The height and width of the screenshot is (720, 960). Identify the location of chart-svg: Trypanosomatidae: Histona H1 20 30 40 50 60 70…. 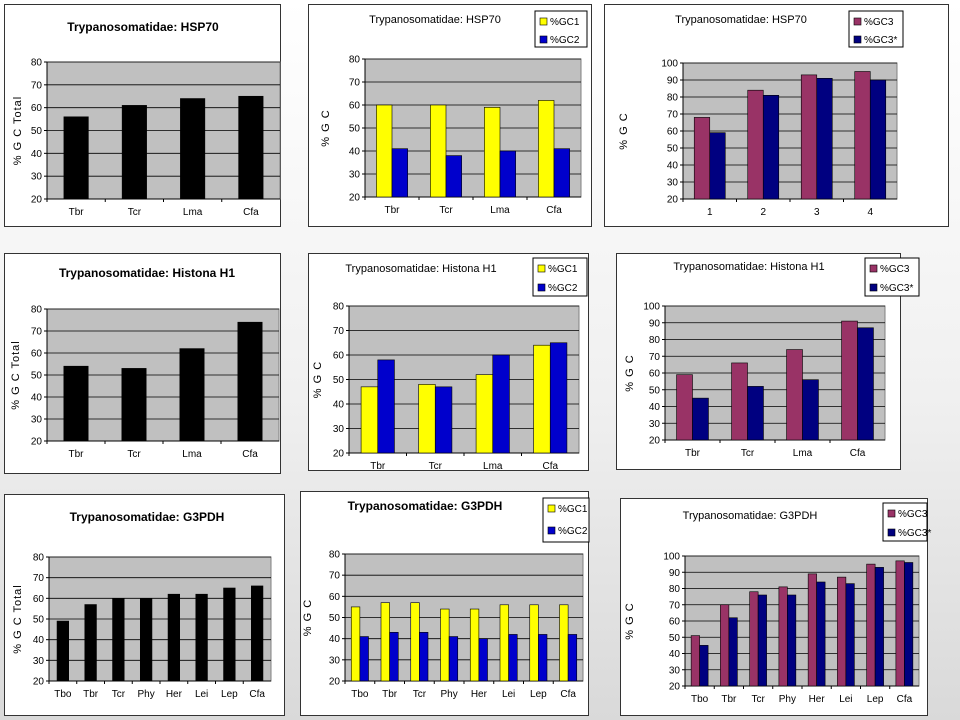
(772, 358).